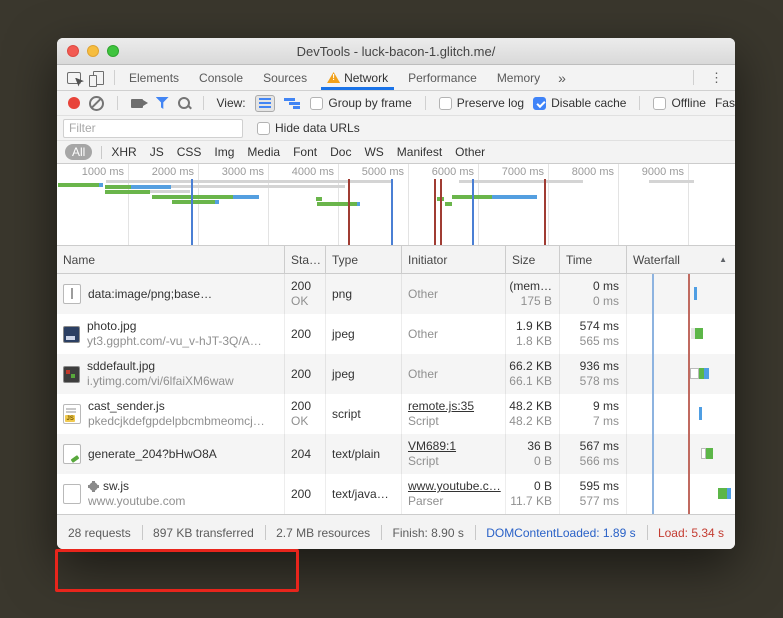  What do you see at coordinates (441, 406) in the screenshot?
I see `initiator-link: remote.js:35` at bounding box center [441, 406].